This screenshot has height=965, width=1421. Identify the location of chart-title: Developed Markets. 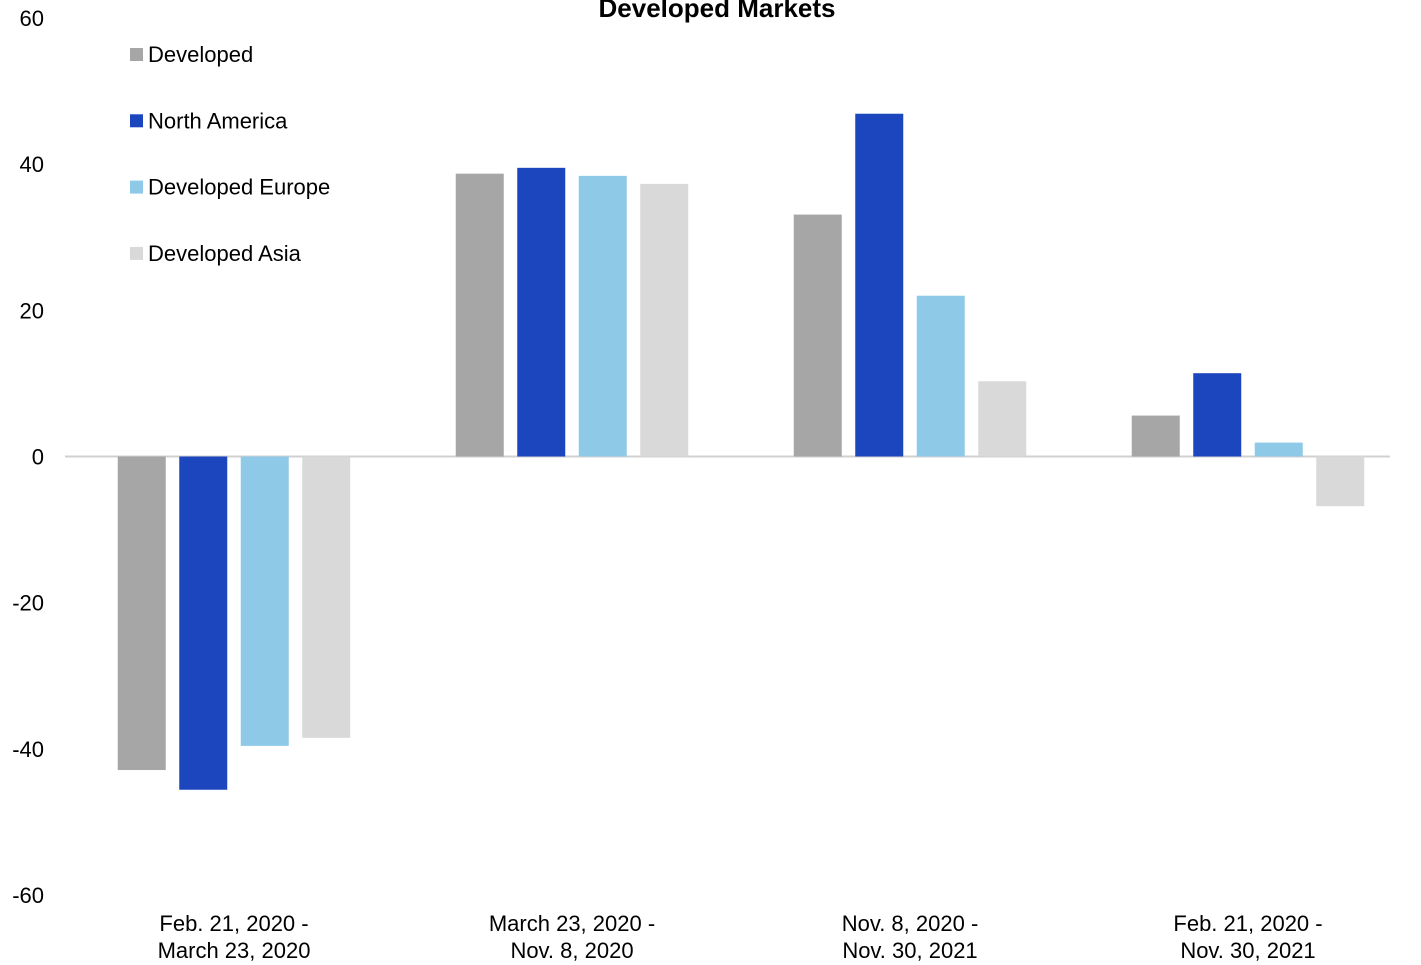
(717, 11).